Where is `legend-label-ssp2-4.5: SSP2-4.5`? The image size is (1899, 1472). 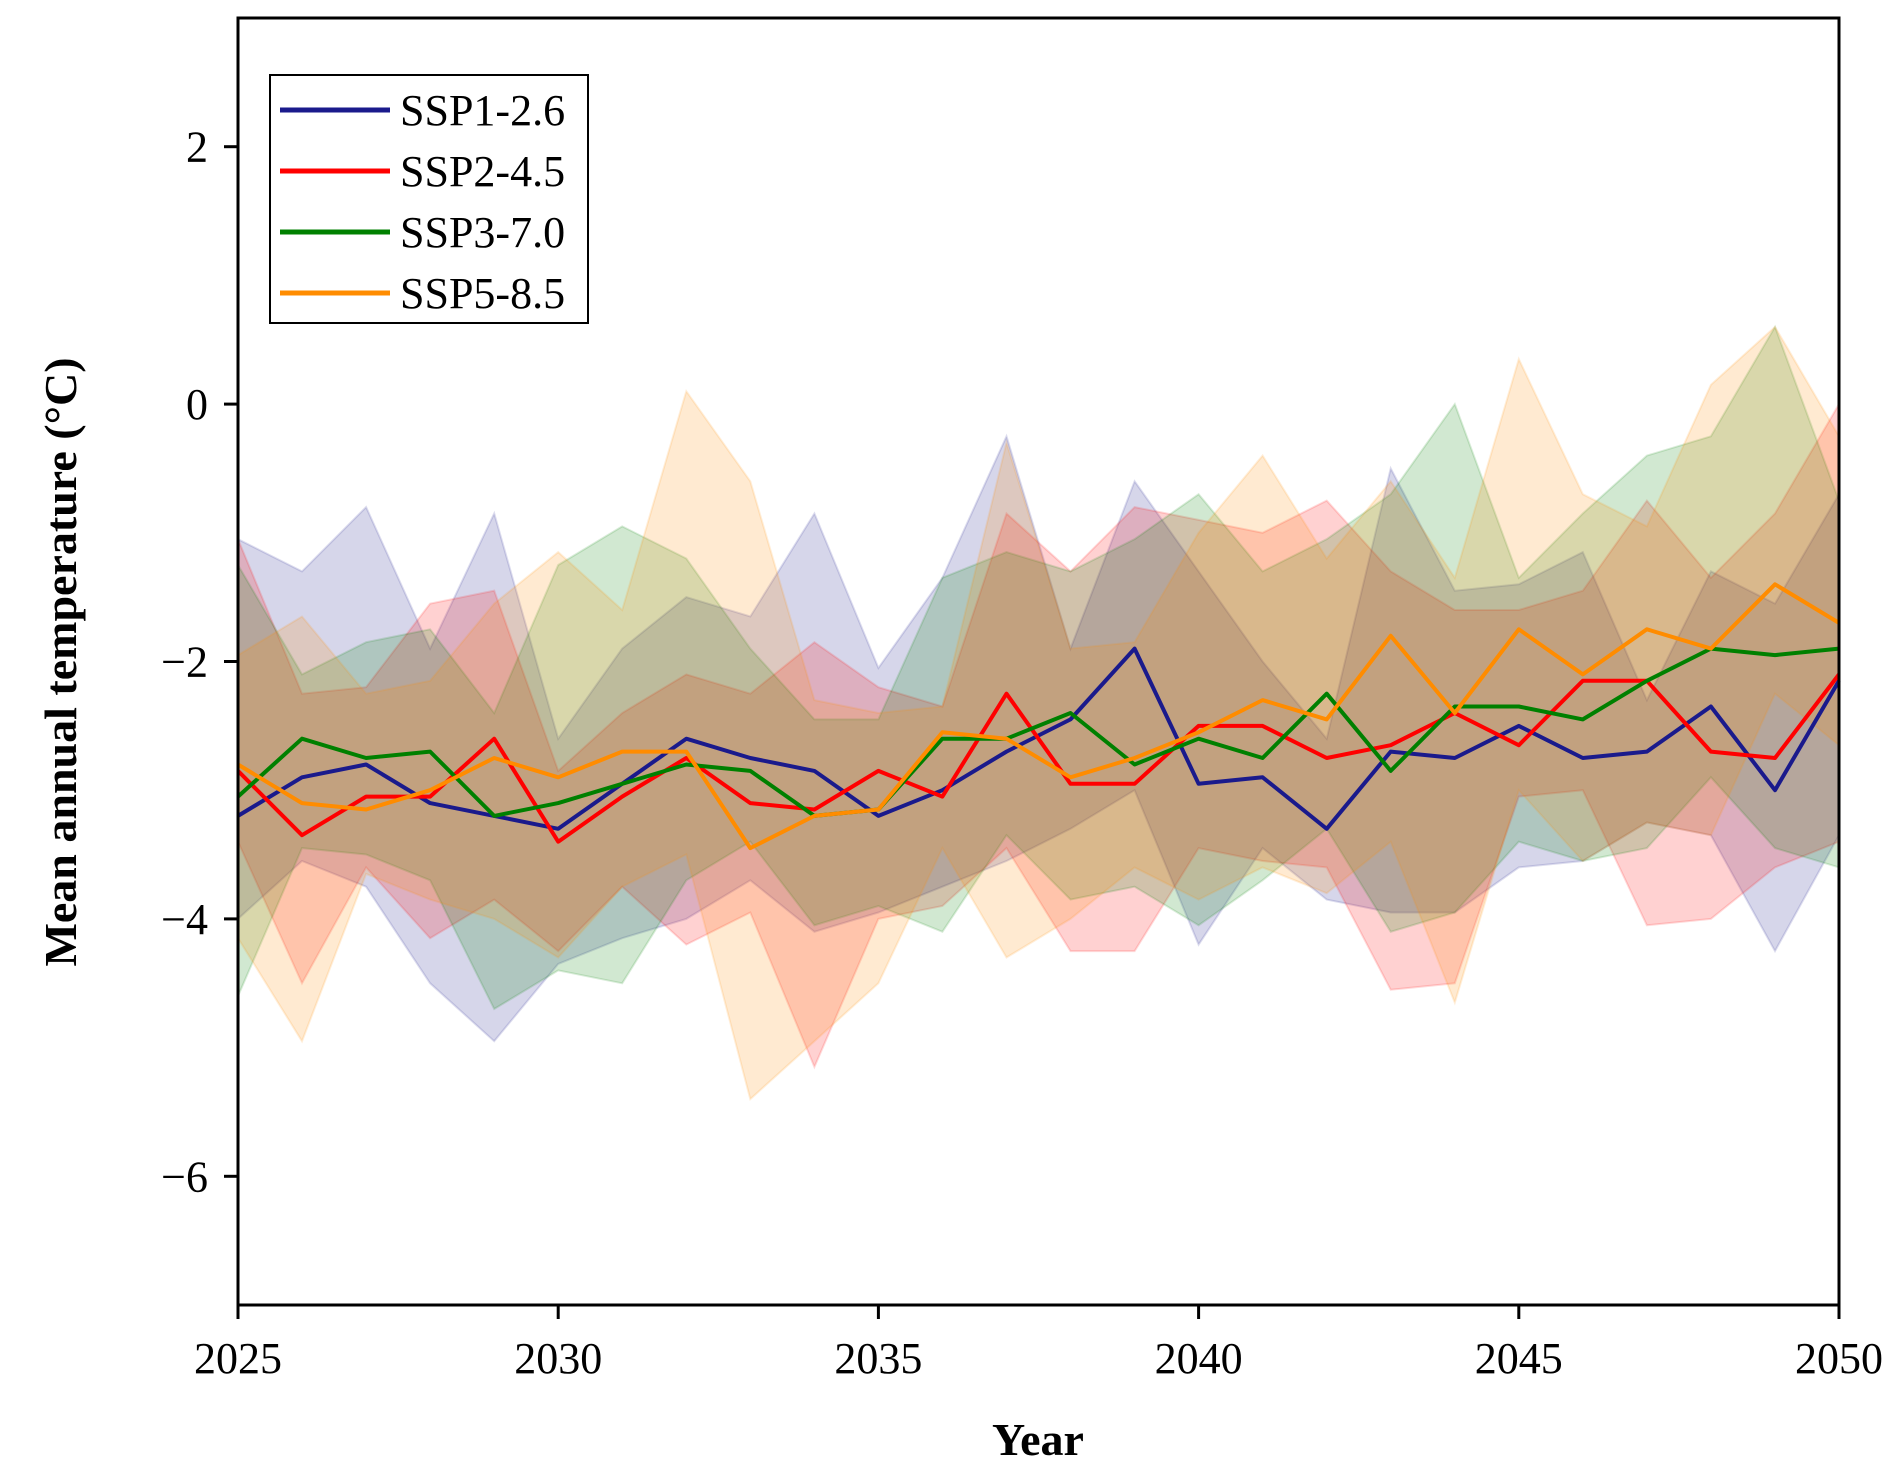 legend-label-ssp2-4.5: SSP2-4.5 is located at coordinates (482, 171).